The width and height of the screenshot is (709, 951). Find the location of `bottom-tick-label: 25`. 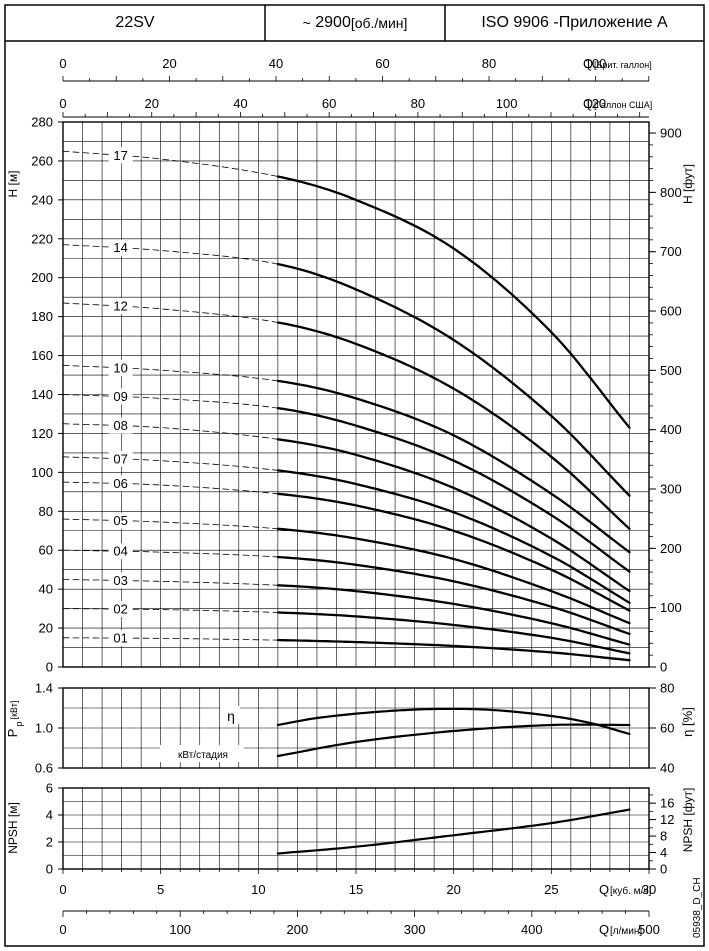

bottom-tick-label: 25 is located at coordinates (551, 889).